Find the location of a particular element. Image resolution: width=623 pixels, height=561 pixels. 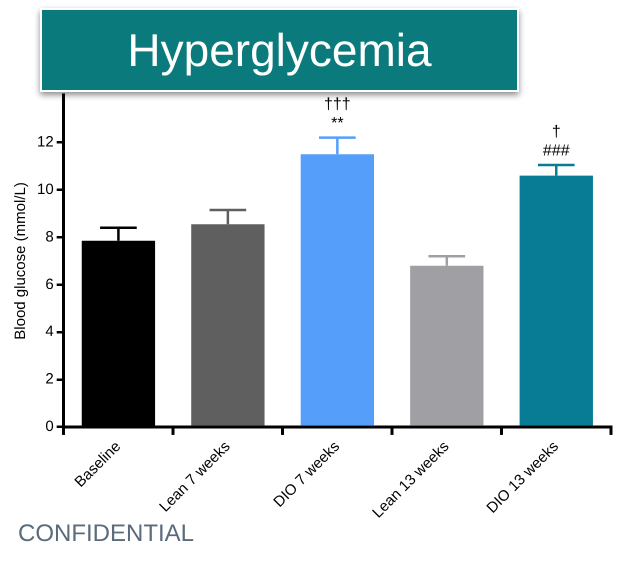

y-tick-label: 8 is located at coordinates (49, 237).